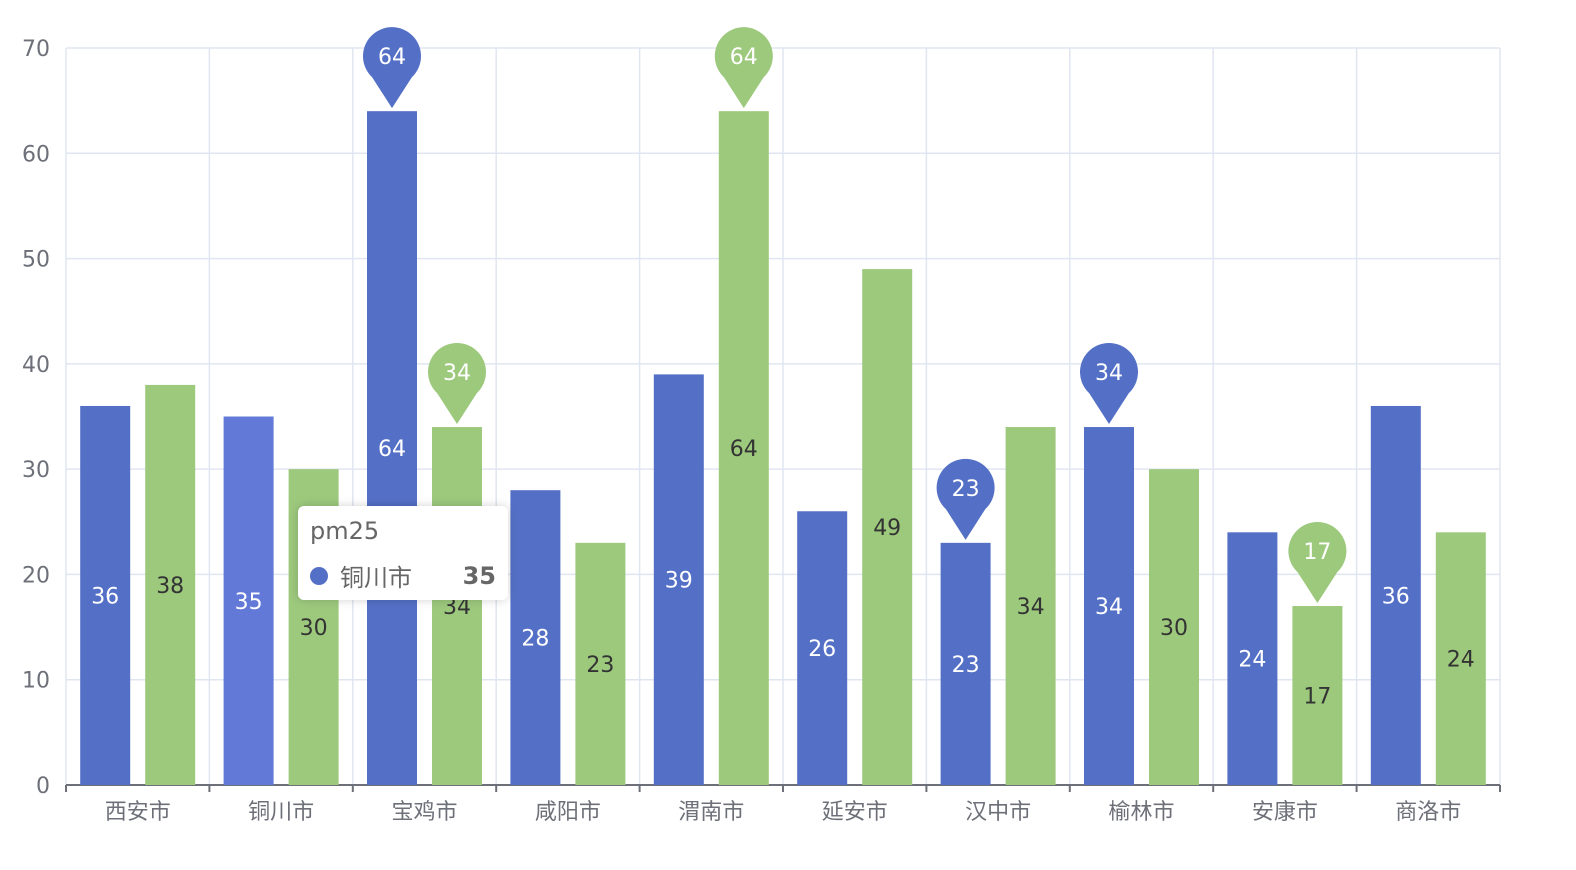  What do you see at coordinates (36, 260) in the screenshot?
I see `y-tick-label: 50` at bounding box center [36, 260].